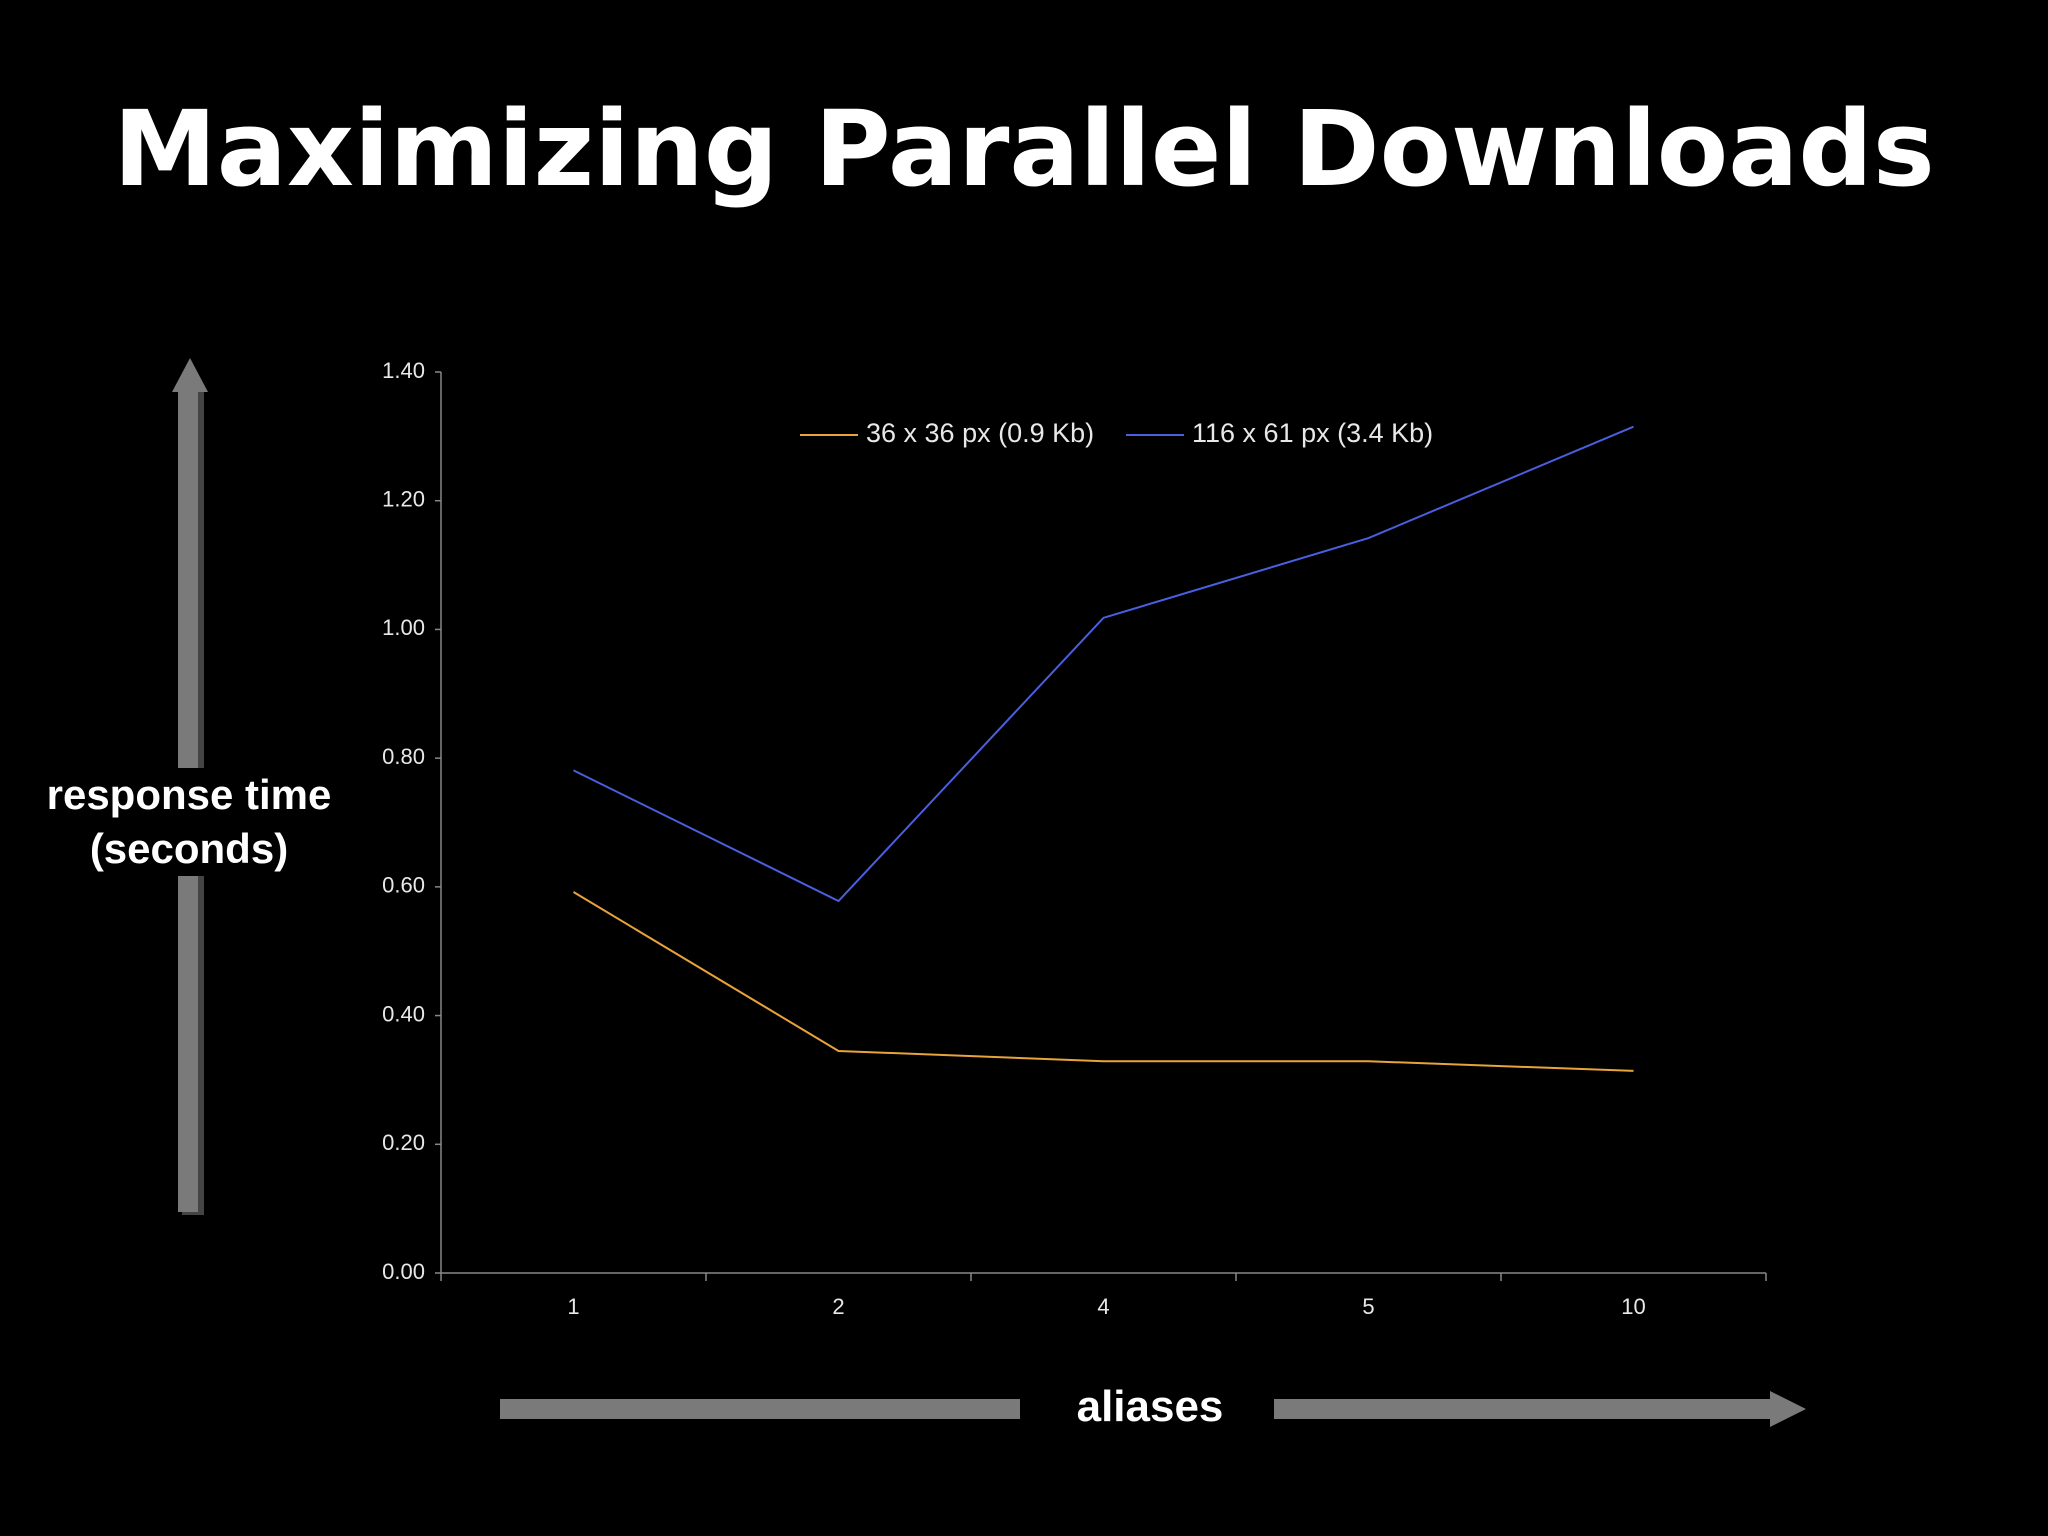 This screenshot has width=2048, height=1536. I want to click on x-arrow-head, so click(1788, 1409).